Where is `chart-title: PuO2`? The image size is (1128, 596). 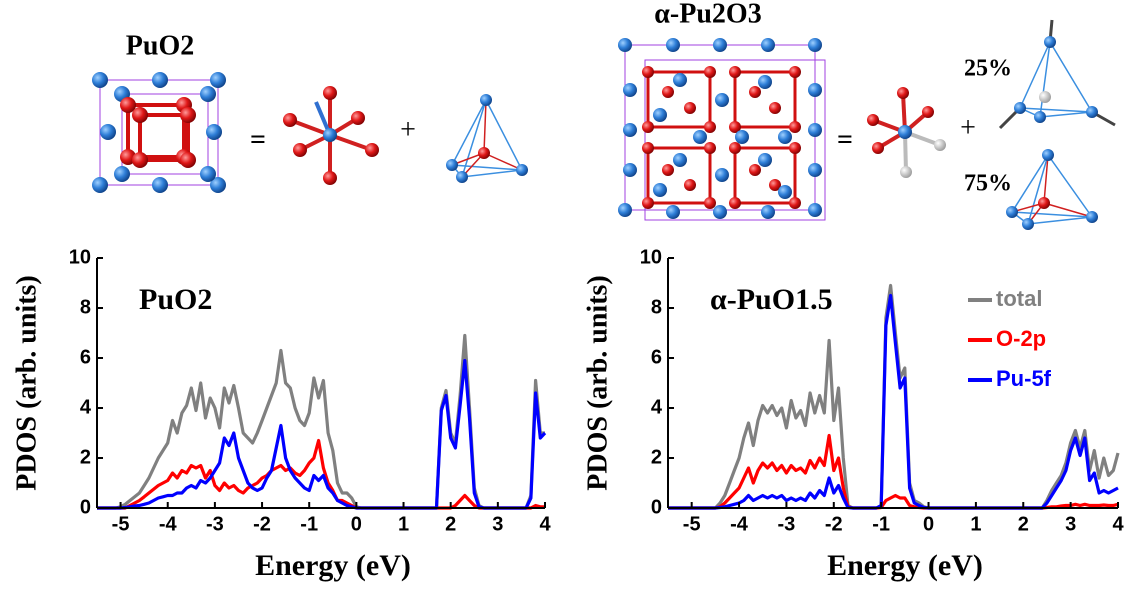
chart-title: PuO2 is located at coordinates (175, 299).